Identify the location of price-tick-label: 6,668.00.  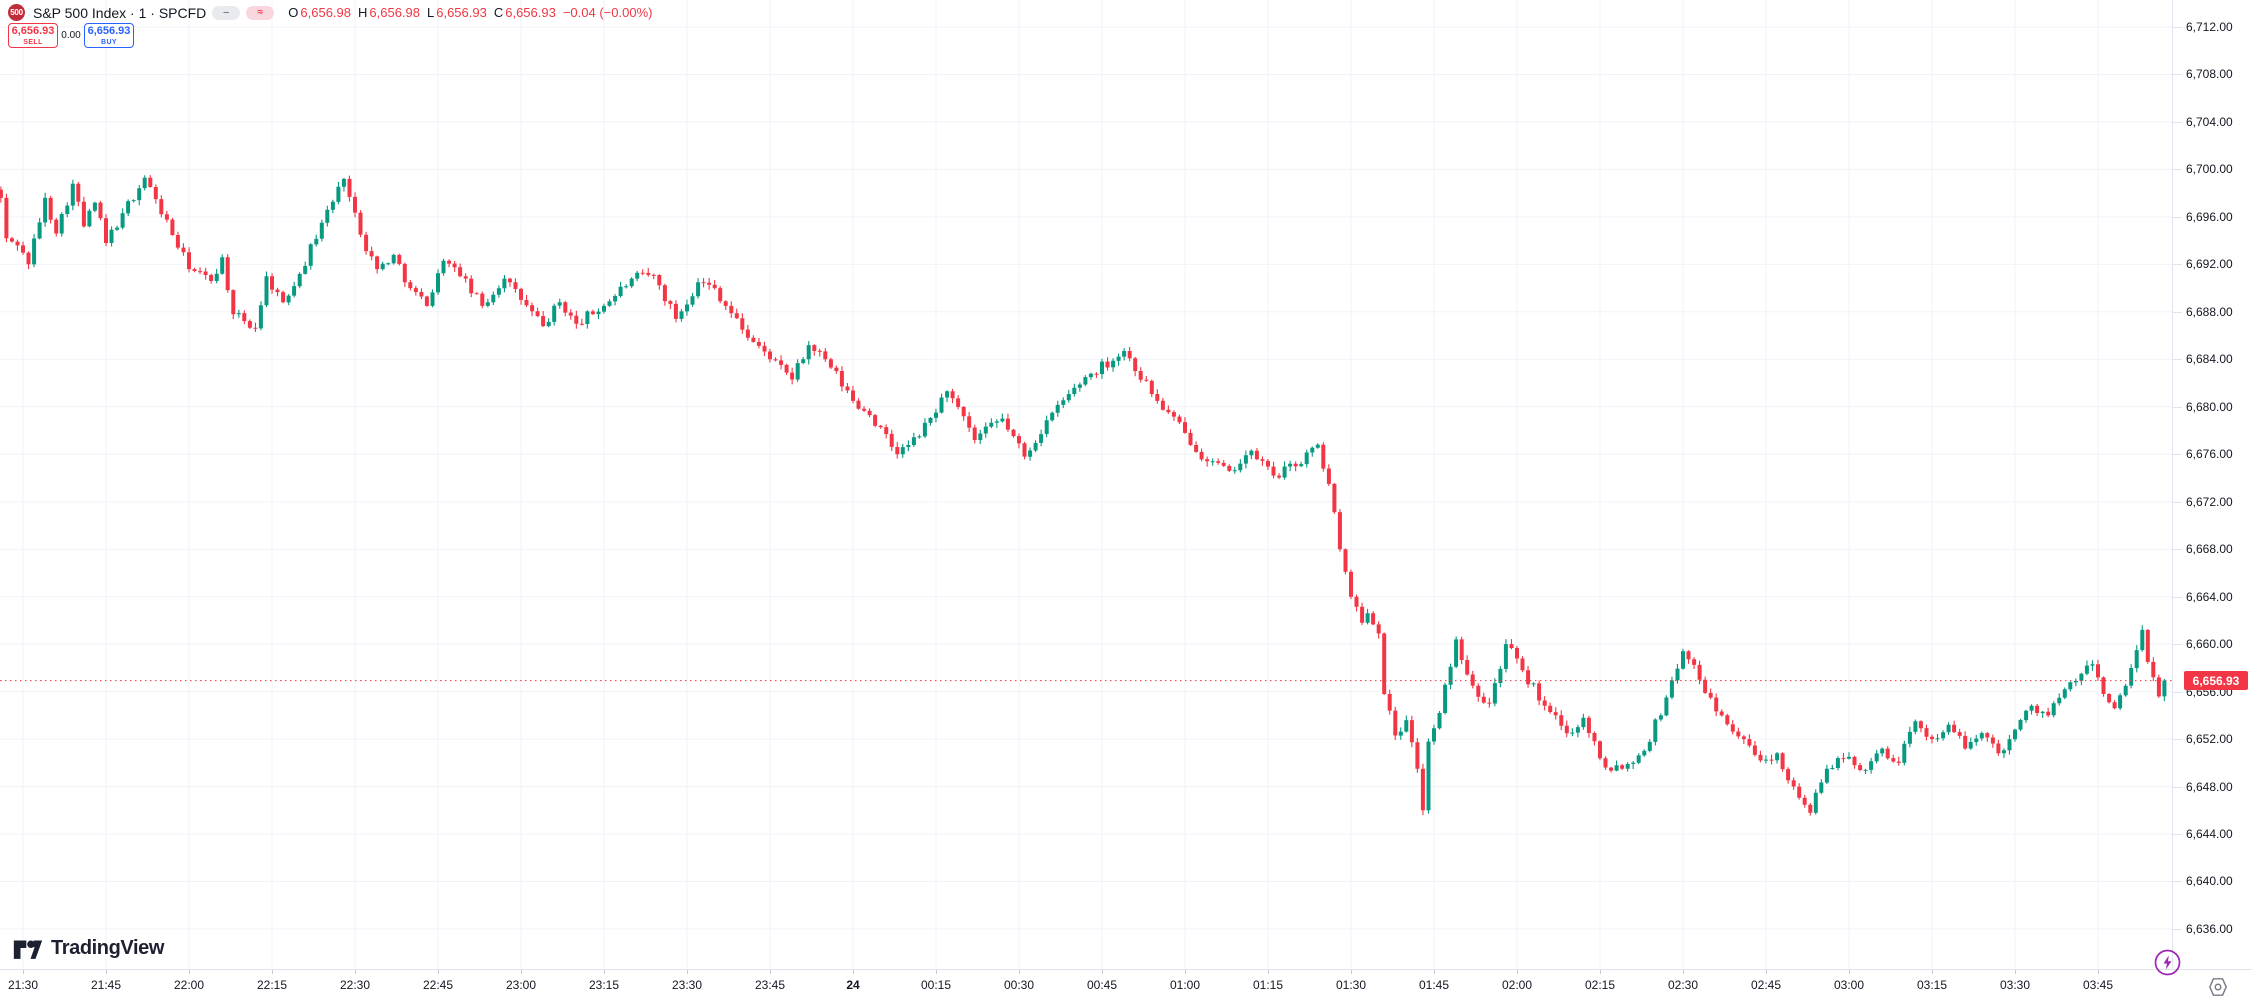
(2209, 549).